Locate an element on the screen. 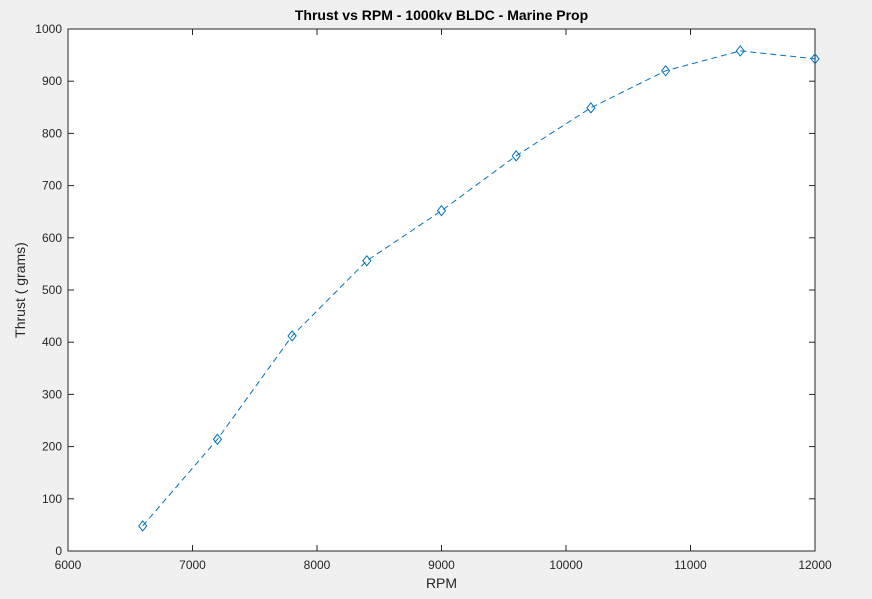 The width and height of the screenshot is (872, 599). y-tick-label: 400 is located at coordinates (52, 342).